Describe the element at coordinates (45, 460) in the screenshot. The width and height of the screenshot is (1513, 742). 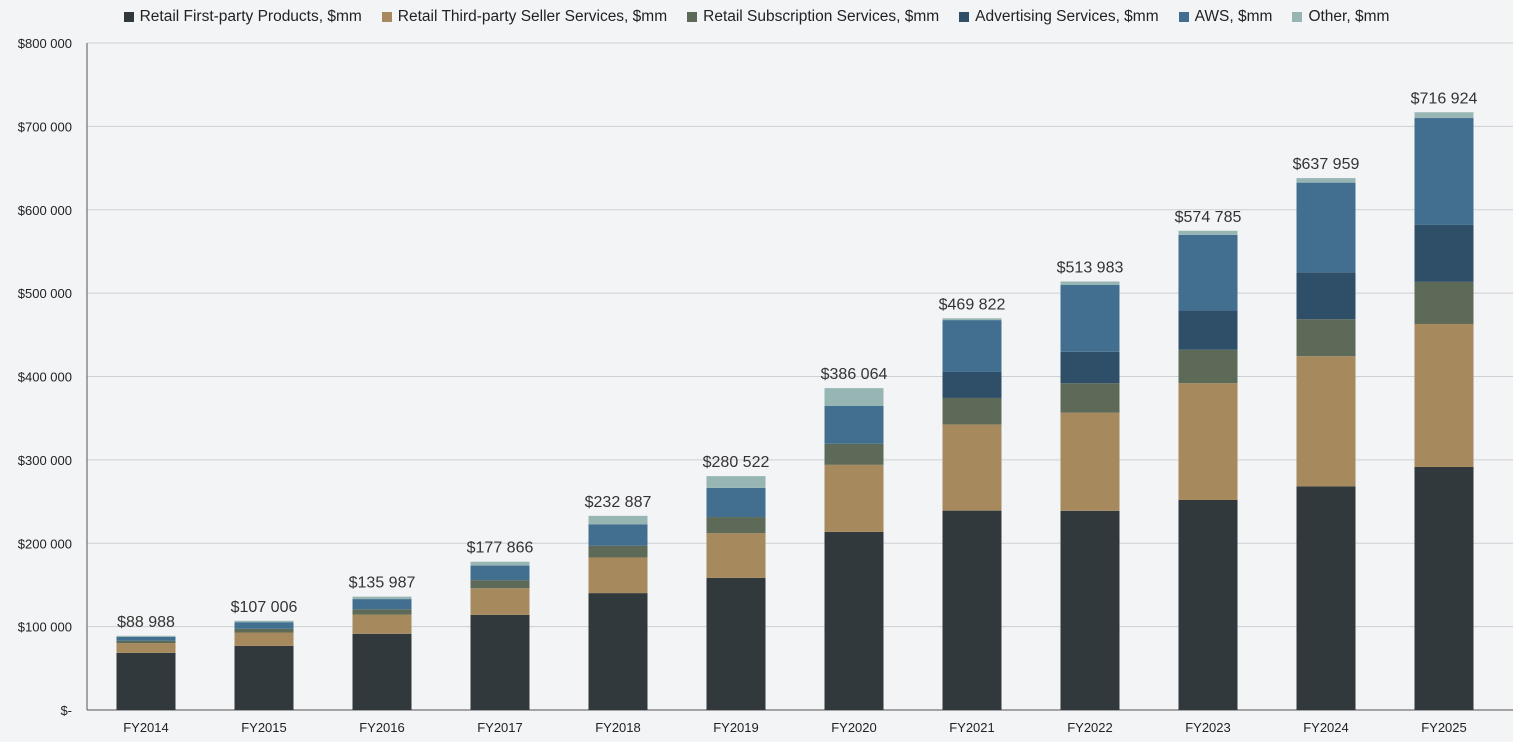
I see `y-tick-label: $300 000` at that location.